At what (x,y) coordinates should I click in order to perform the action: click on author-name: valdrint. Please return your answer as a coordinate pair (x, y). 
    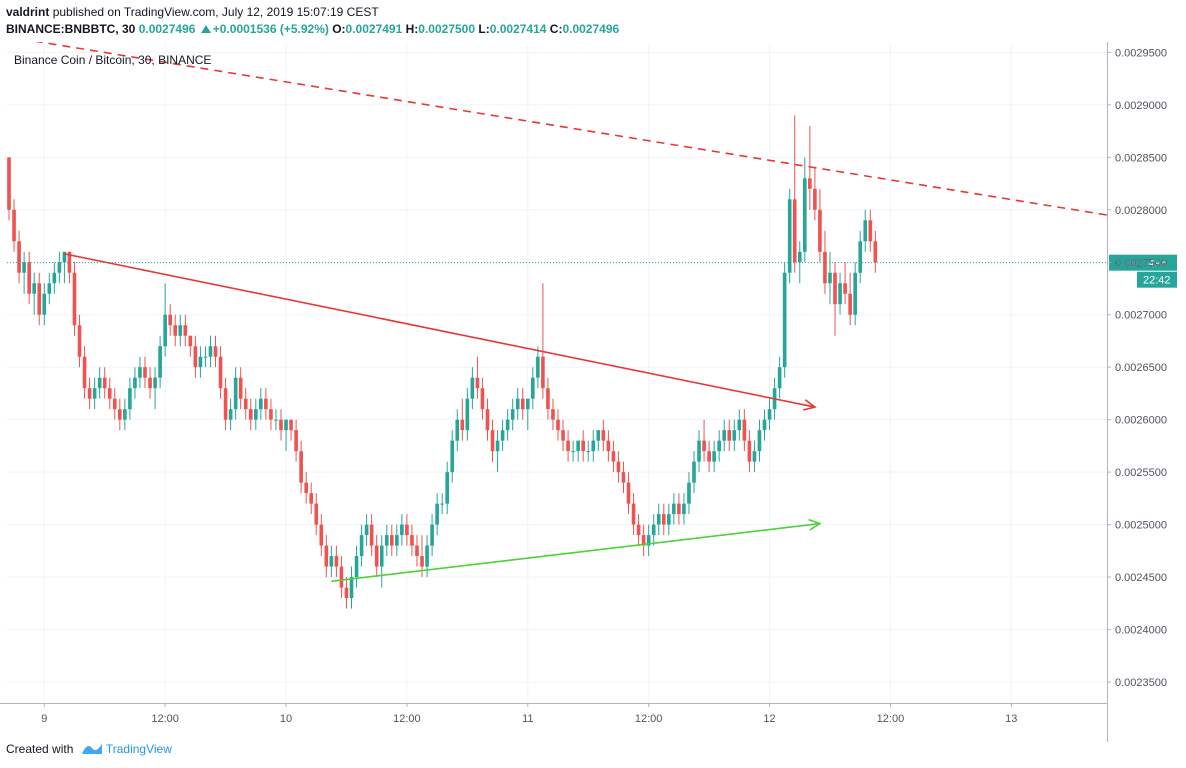
    Looking at the image, I should click on (28, 12).